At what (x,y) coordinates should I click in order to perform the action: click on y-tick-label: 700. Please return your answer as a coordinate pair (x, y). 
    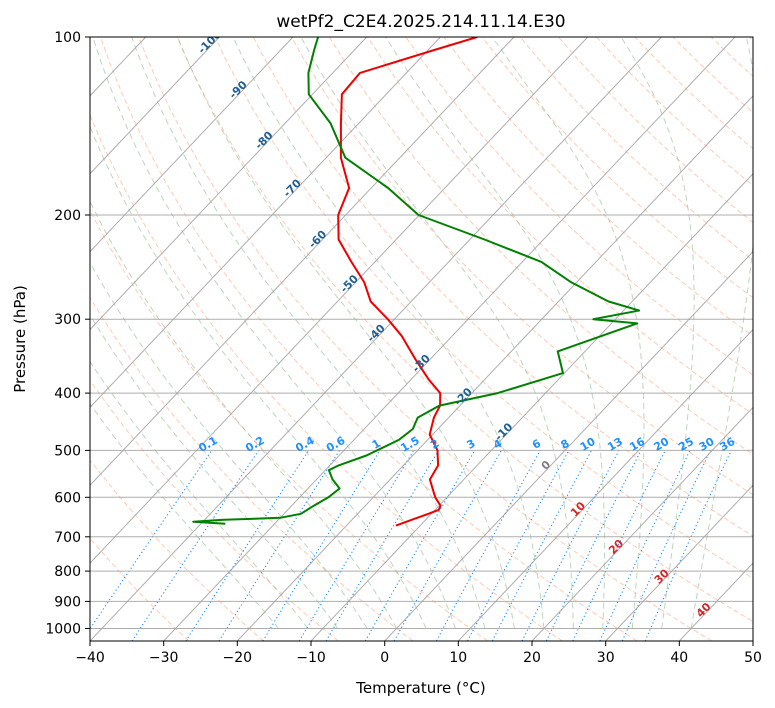
    Looking at the image, I should click on (67, 538).